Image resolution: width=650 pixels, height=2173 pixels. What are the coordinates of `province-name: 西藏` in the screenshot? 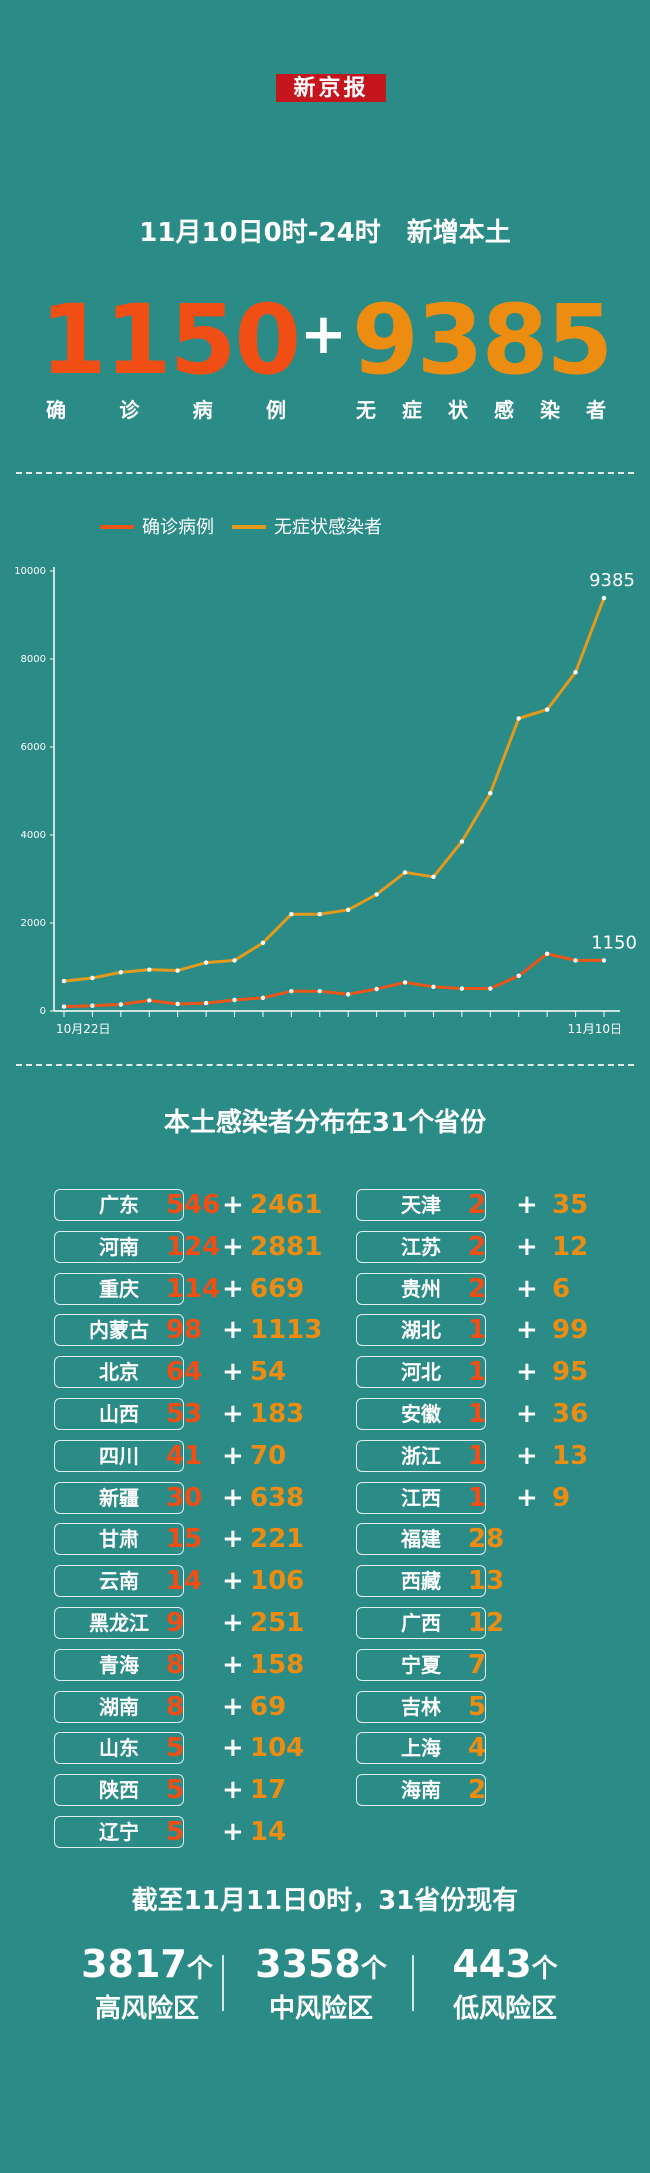 It's located at (421, 1581).